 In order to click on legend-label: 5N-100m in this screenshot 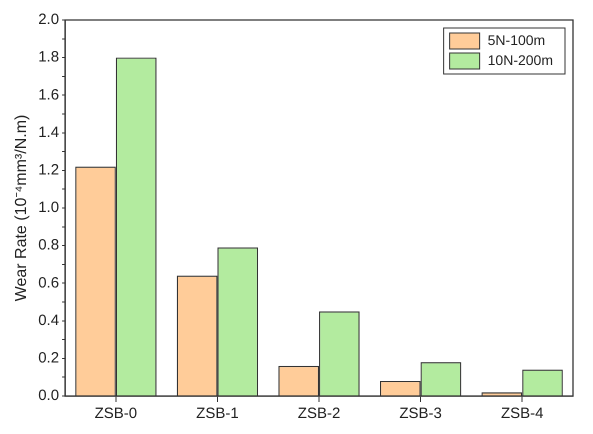, I will do `click(517, 40)`.